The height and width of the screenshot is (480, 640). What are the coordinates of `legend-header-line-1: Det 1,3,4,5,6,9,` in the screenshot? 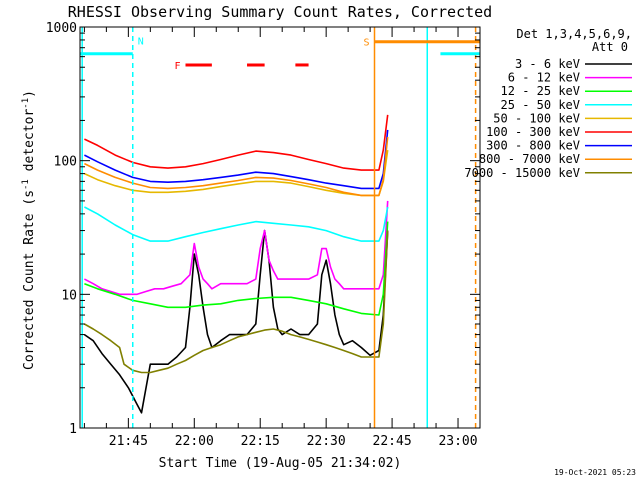 It's located at (574, 34).